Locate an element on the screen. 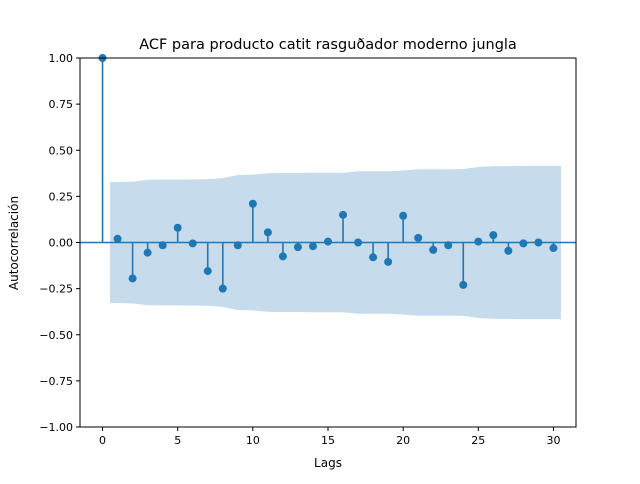  y-tick-label: −0.50 is located at coordinates (56, 335).